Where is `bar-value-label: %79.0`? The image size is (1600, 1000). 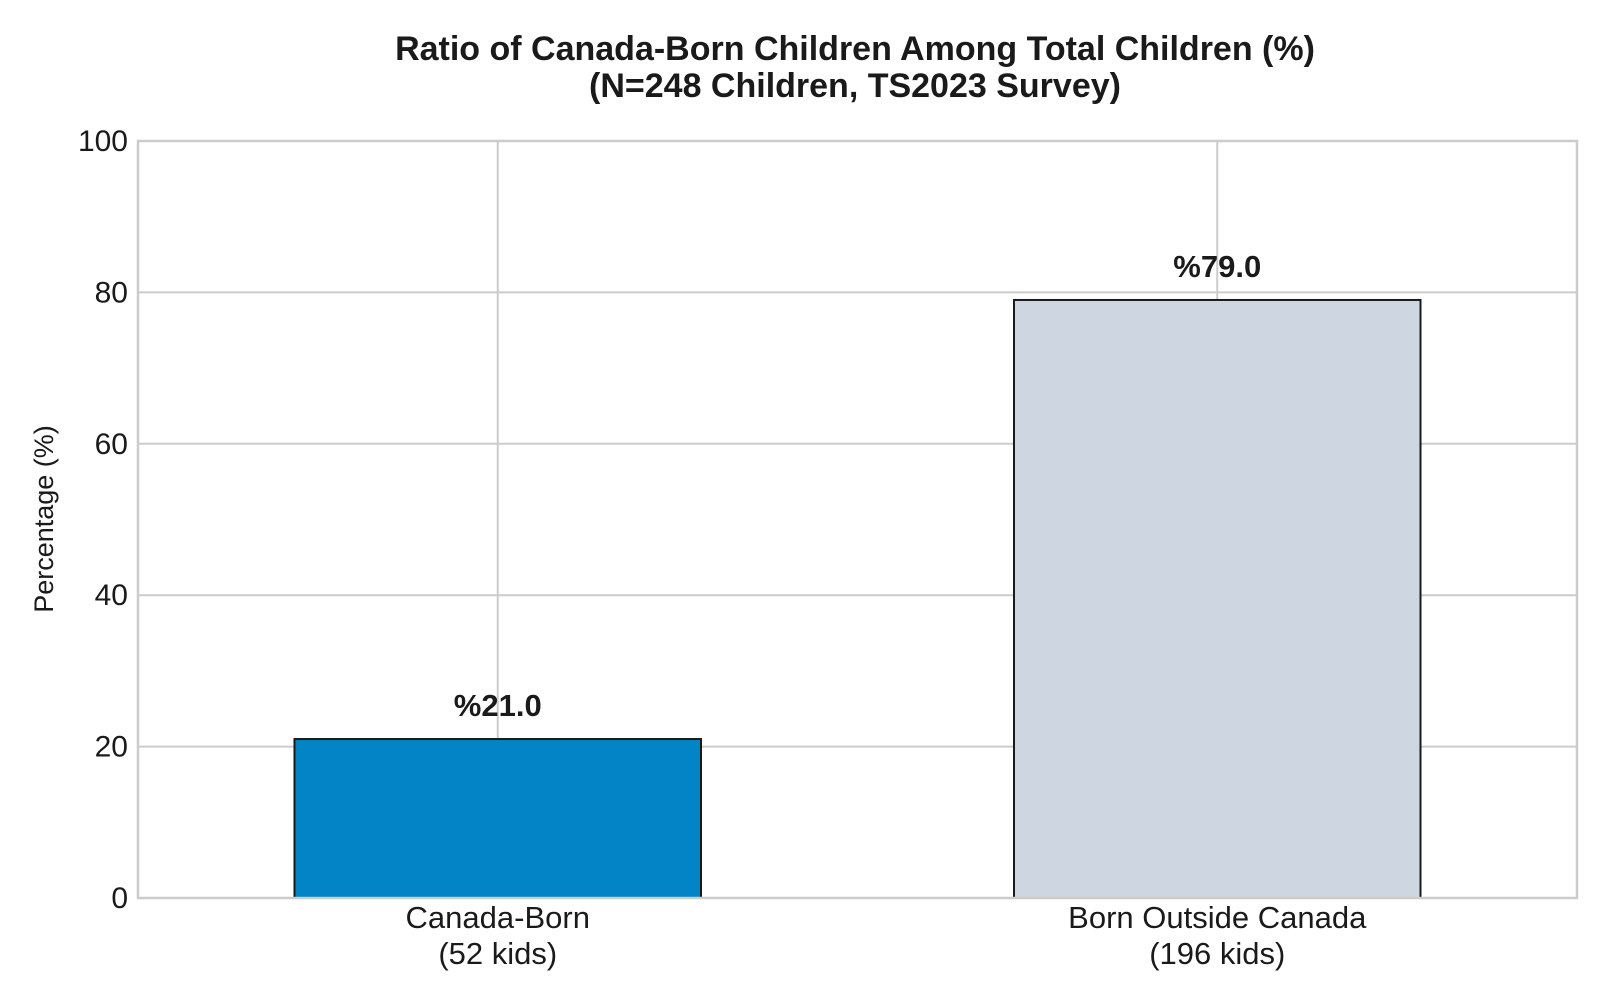
bar-value-label: %79.0 is located at coordinates (1217, 266).